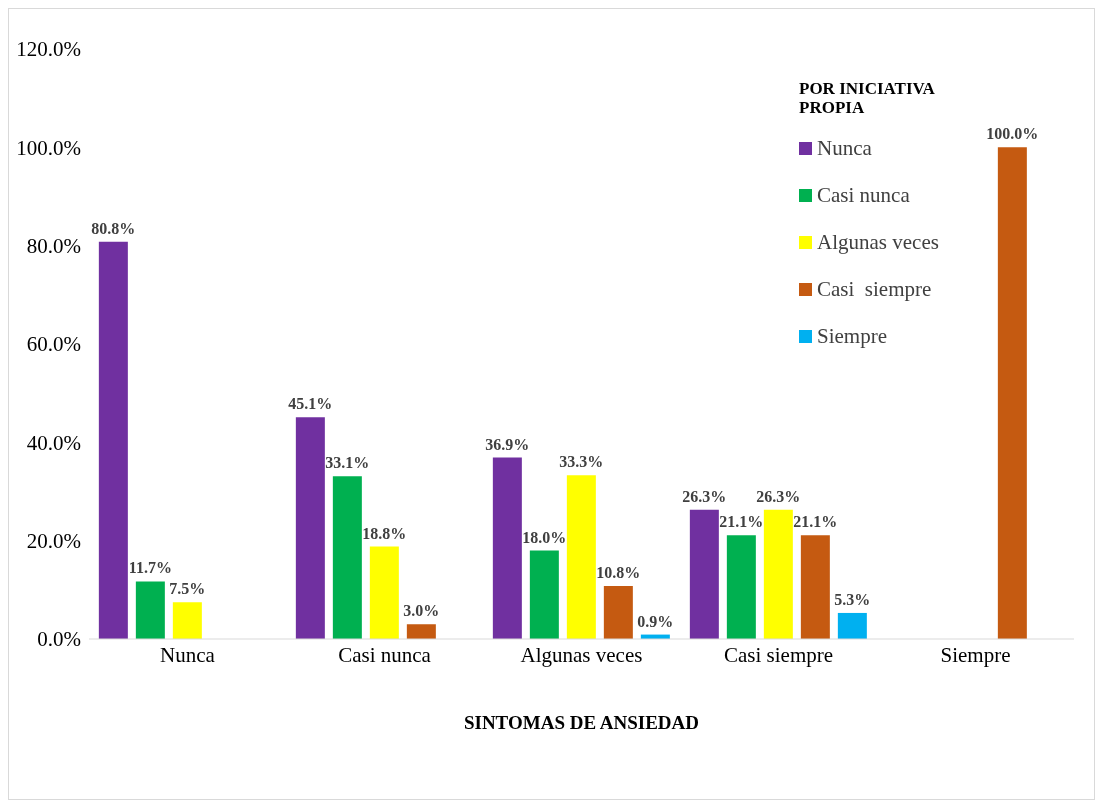  I want to click on data-label: 100.0%, so click(1012, 134).